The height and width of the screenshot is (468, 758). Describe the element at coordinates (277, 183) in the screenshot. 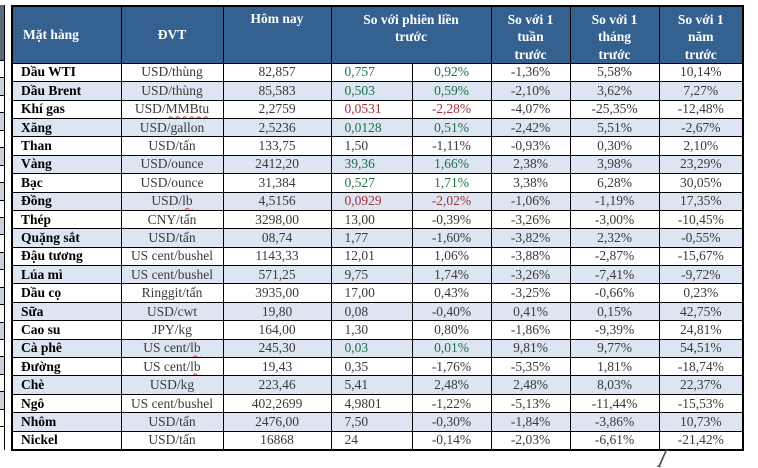

I see `today-cell: 31,384` at that location.